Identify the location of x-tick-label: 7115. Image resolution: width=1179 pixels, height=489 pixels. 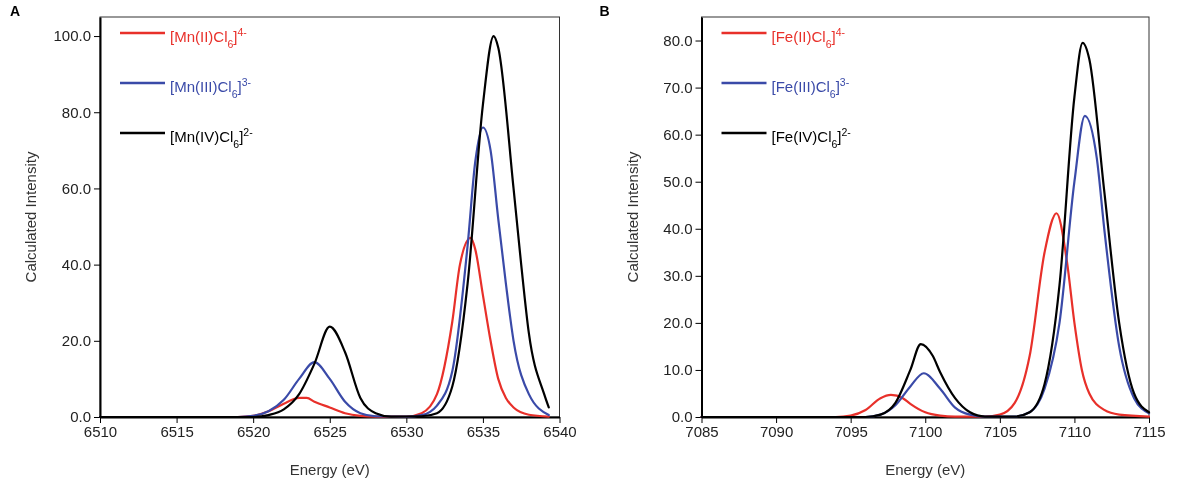
(1149, 431).